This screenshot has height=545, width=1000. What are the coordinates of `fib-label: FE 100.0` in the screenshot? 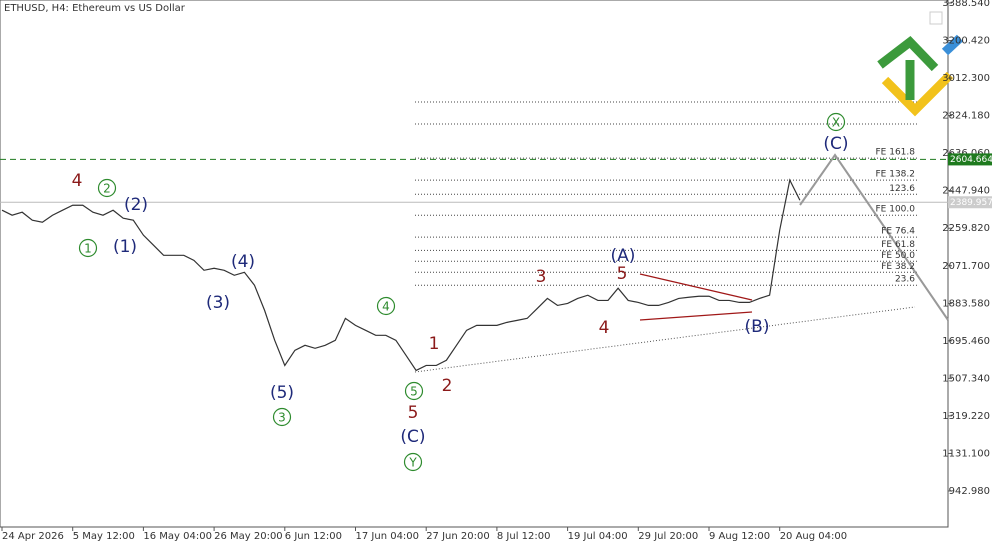 It's located at (896, 210).